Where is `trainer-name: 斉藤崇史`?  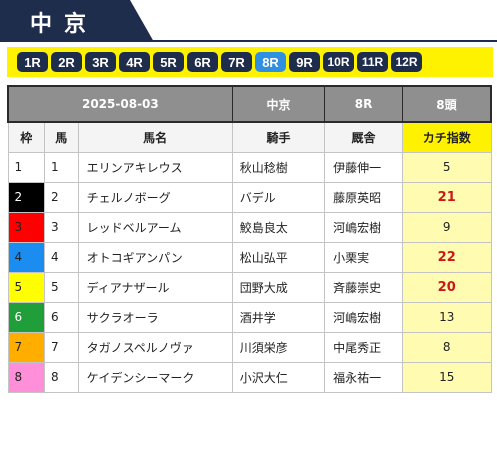
trainer-name: 斉藤崇史 is located at coordinates (363, 287).